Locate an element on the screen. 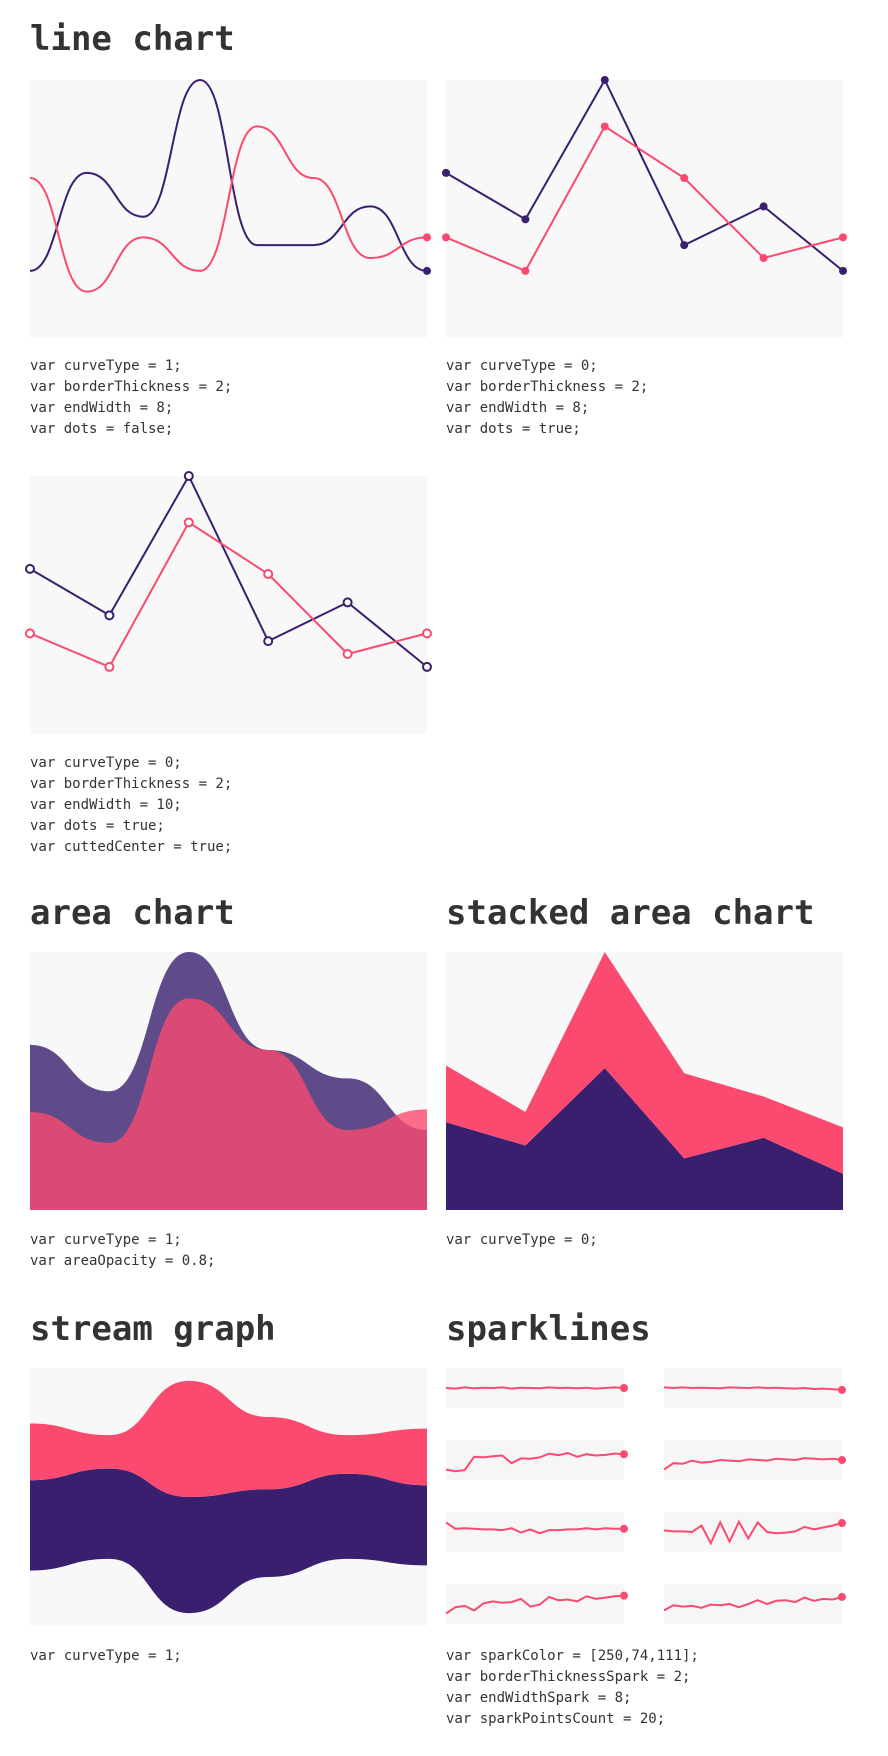 This screenshot has height=1756, width=888. code-line: var endWidthSpark = 8; is located at coordinates (539, 1698).